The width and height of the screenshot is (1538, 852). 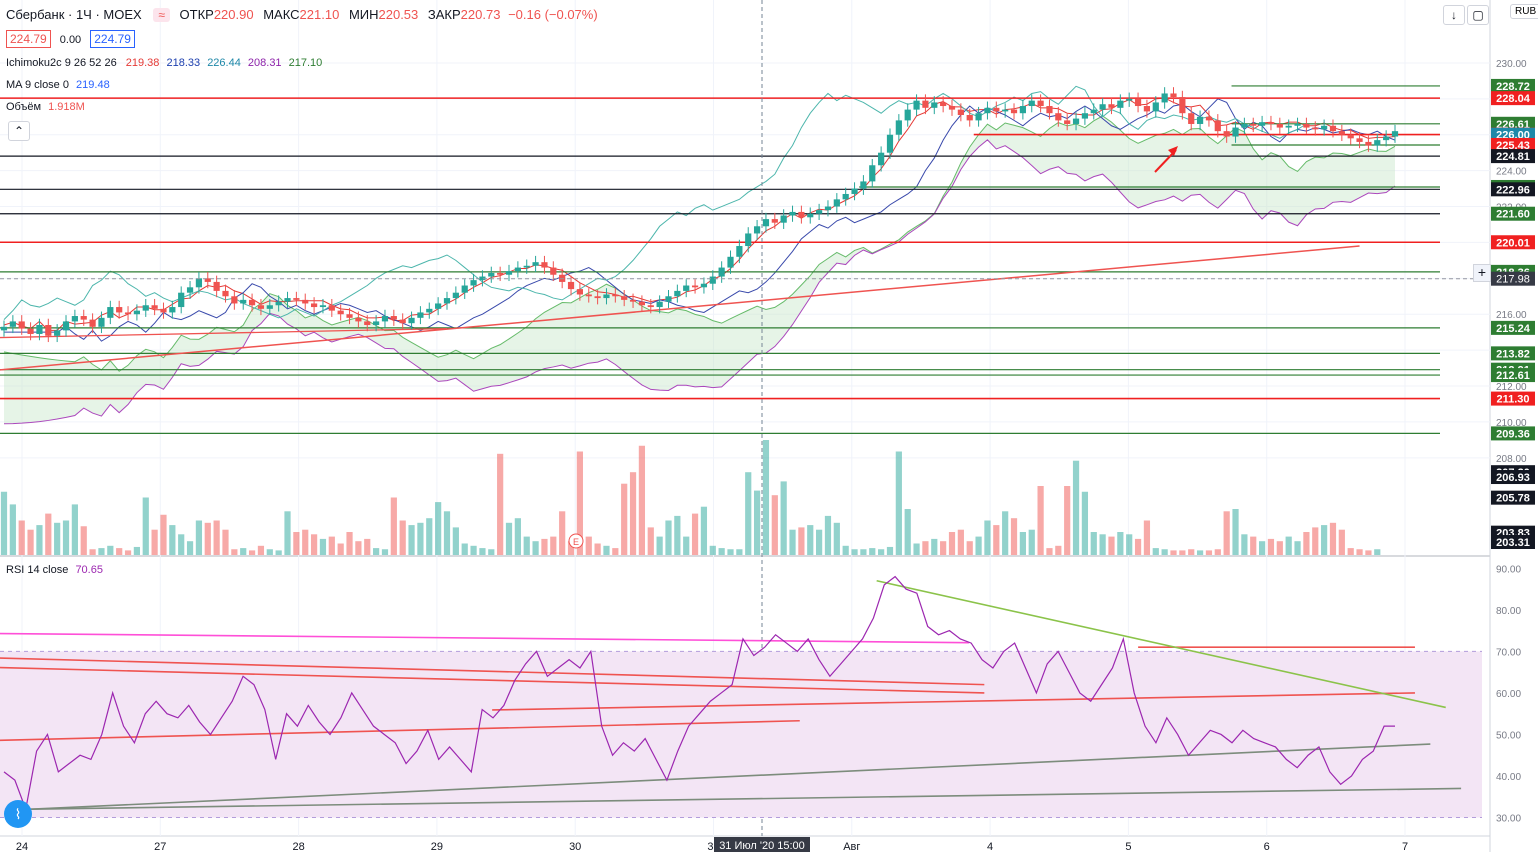 What do you see at coordinates (1128, 846) in the screenshot?
I see `x-tick-label: 5` at bounding box center [1128, 846].